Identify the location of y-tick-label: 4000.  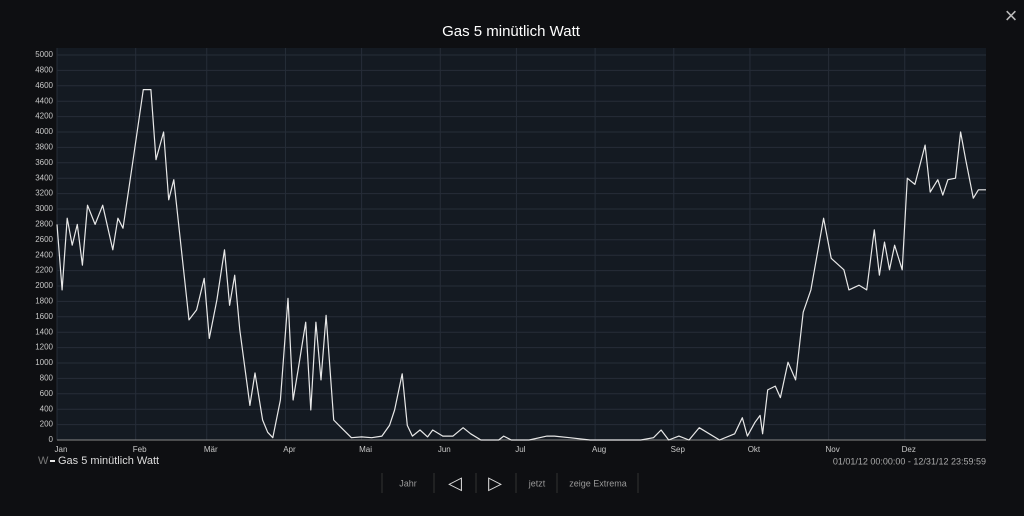
(44, 131).